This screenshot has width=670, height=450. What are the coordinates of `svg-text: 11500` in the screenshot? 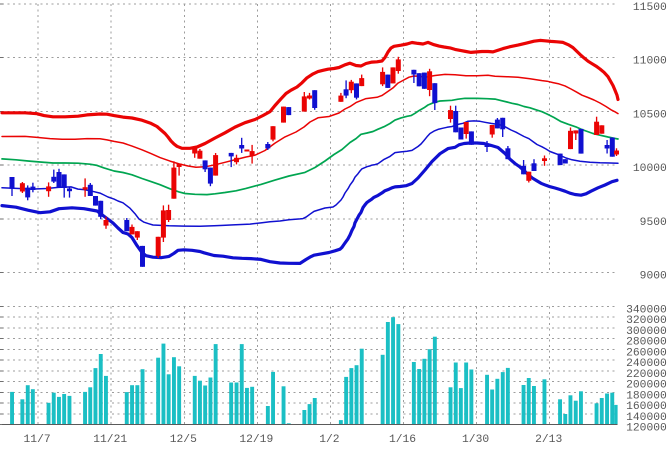 It's located at (650, 8).